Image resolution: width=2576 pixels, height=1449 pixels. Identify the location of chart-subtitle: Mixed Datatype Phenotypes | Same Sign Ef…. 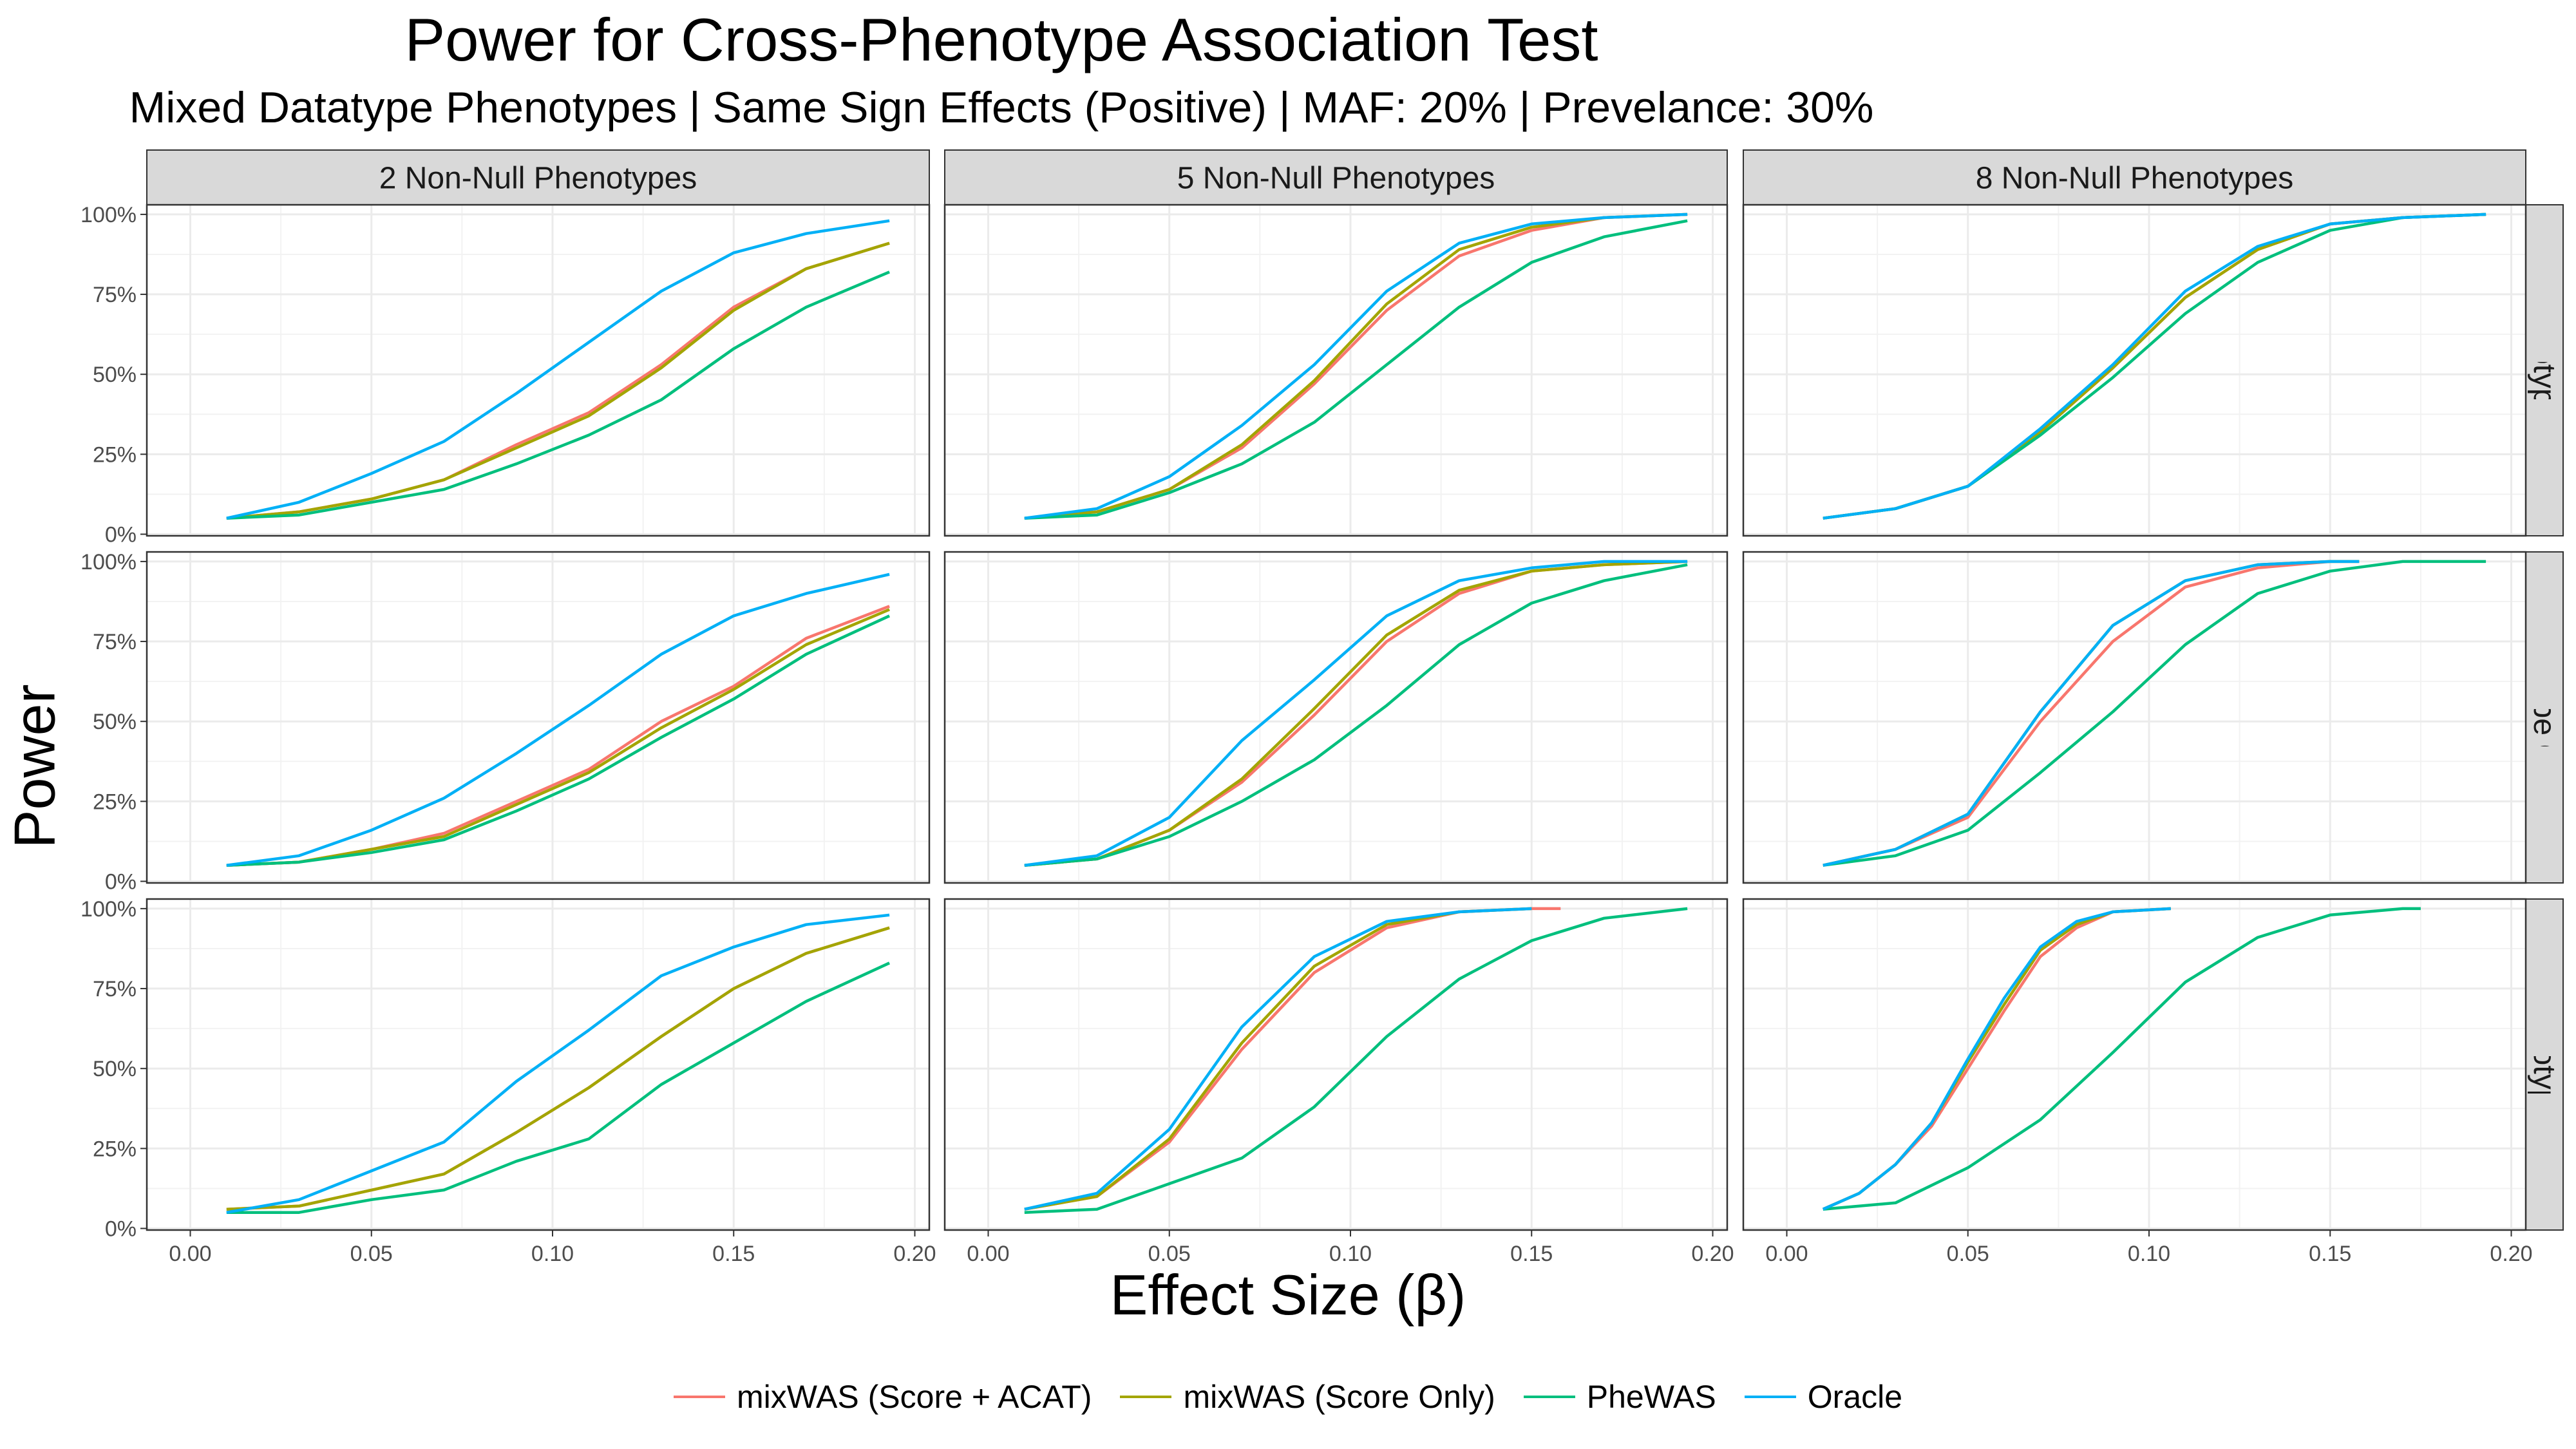
(1002, 108).